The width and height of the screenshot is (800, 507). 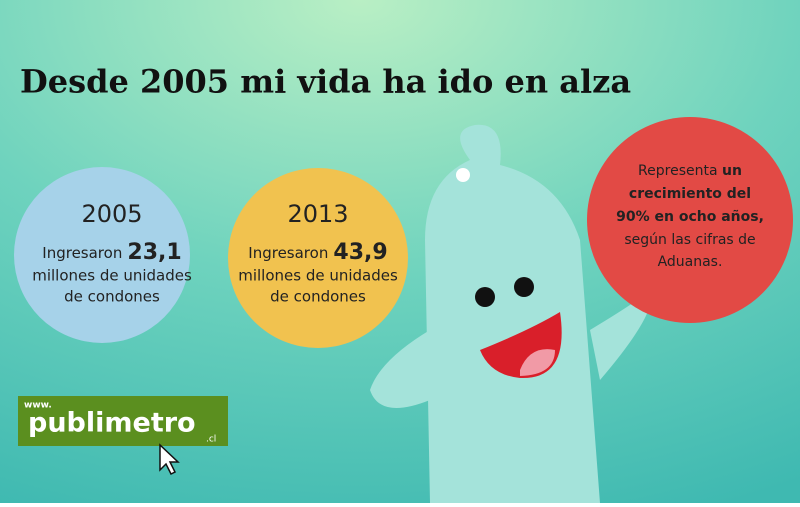 What do you see at coordinates (325, 82) in the screenshot?
I see `title: Desde 2005 mi vida ha ido en alza` at bounding box center [325, 82].